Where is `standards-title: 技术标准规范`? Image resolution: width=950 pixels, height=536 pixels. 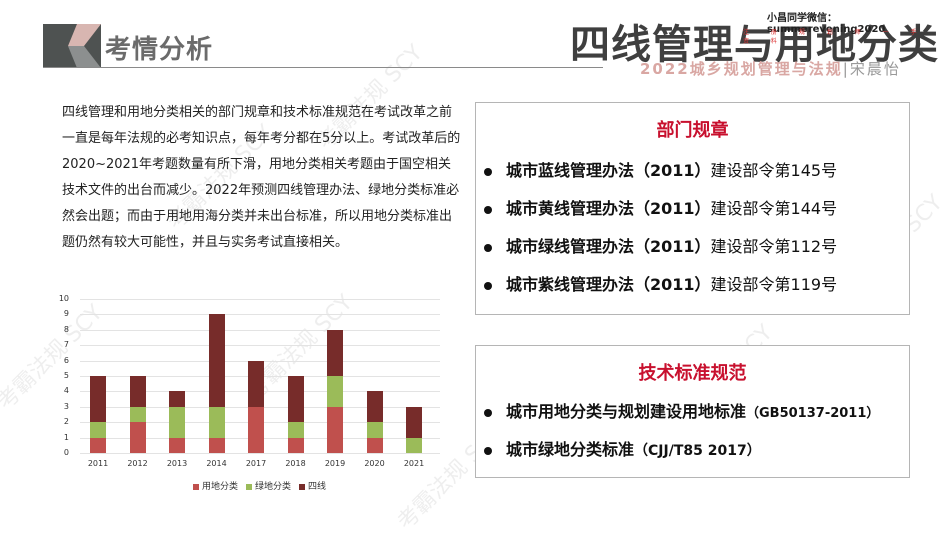 standards-title: 技术标准规范 is located at coordinates (692, 373).